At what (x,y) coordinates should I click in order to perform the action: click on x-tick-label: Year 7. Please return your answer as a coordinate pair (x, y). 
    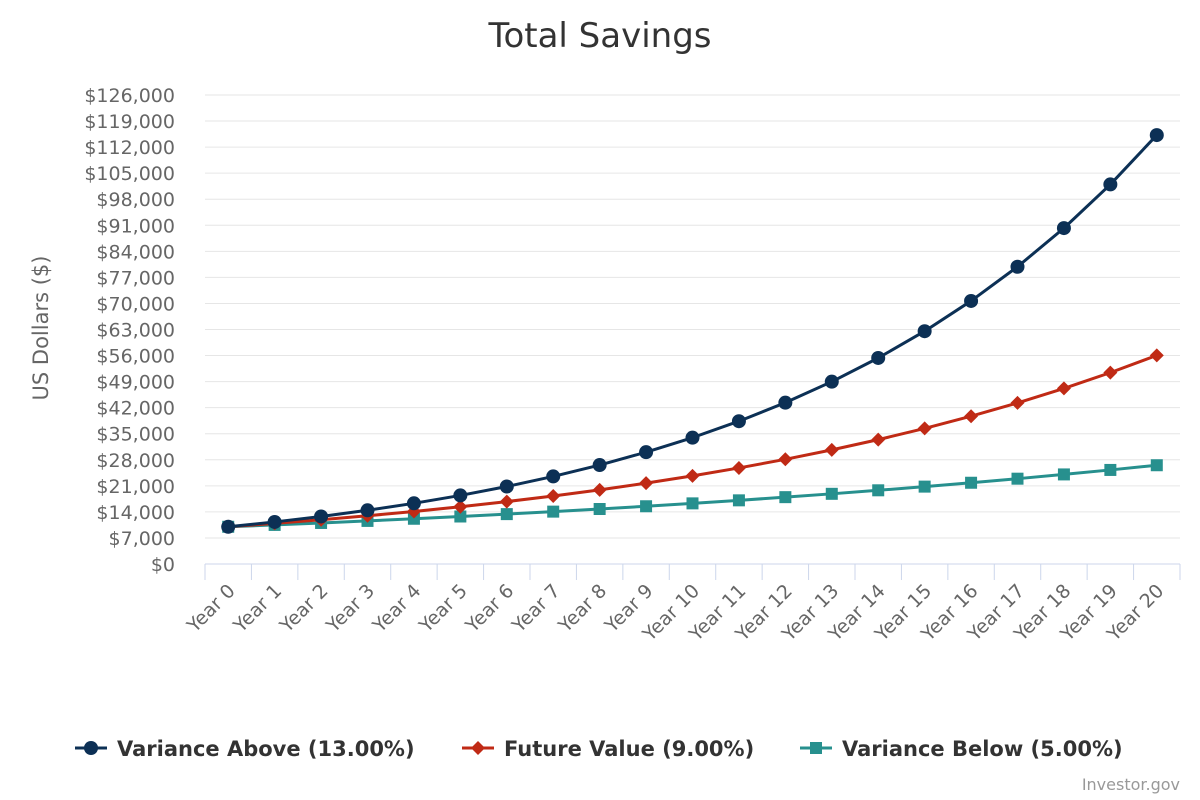
    Looking at the image, I should click on (536, 609).